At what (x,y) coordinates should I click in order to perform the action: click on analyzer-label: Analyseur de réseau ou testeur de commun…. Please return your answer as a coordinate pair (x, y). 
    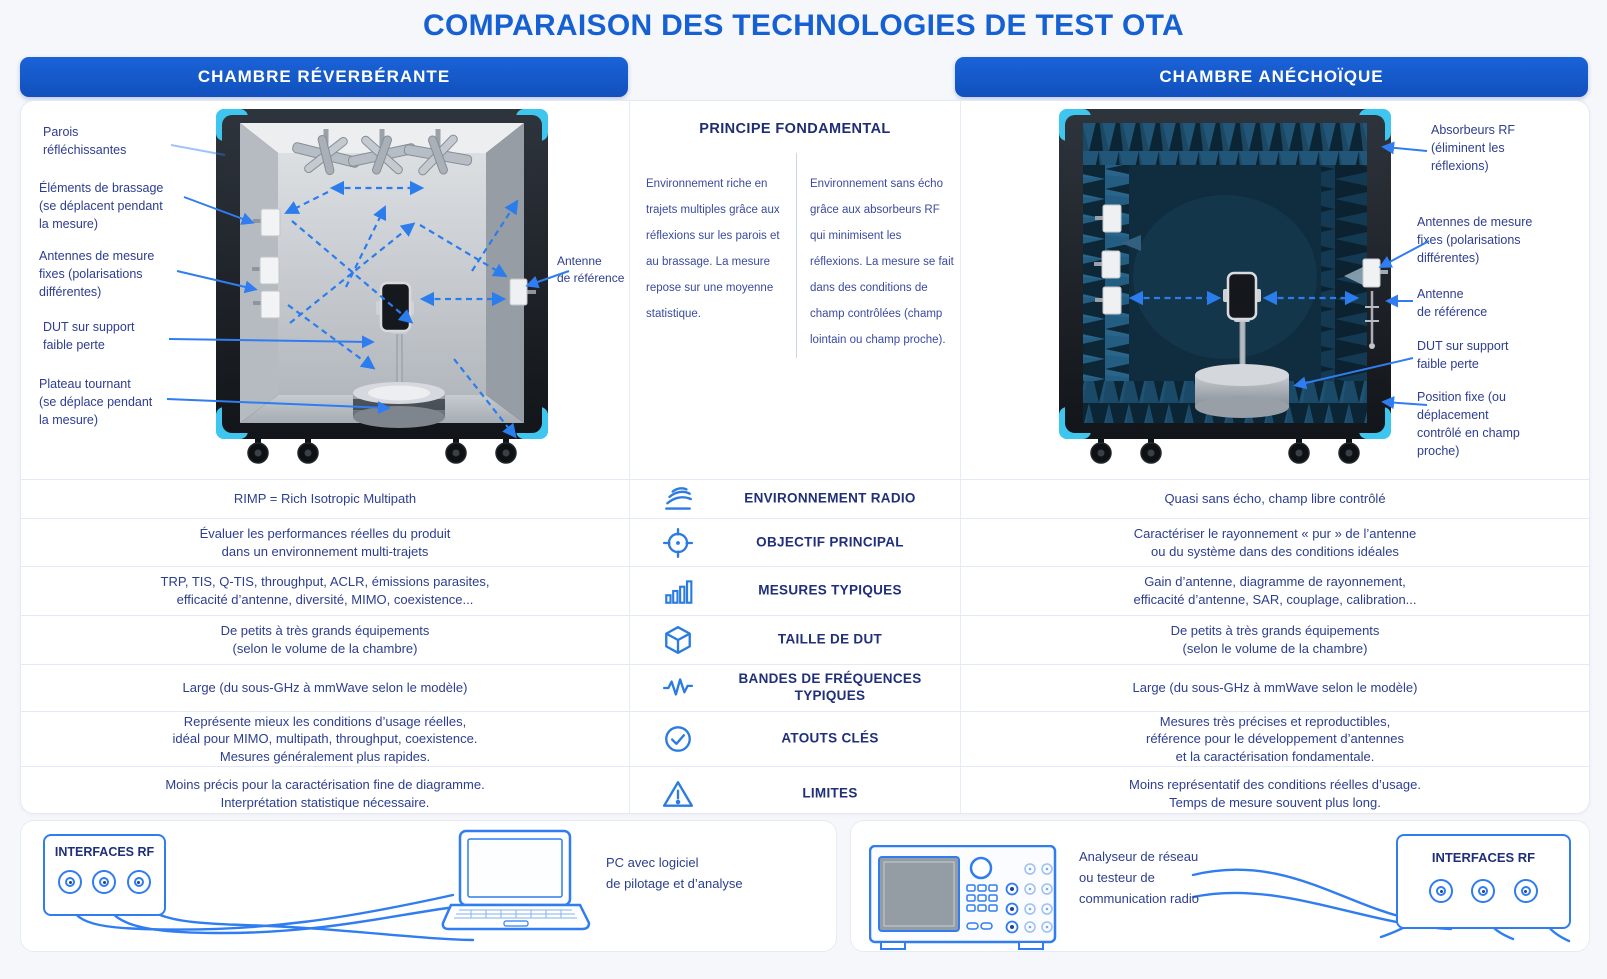
    Looking at the image, I should click on (1139, 877).